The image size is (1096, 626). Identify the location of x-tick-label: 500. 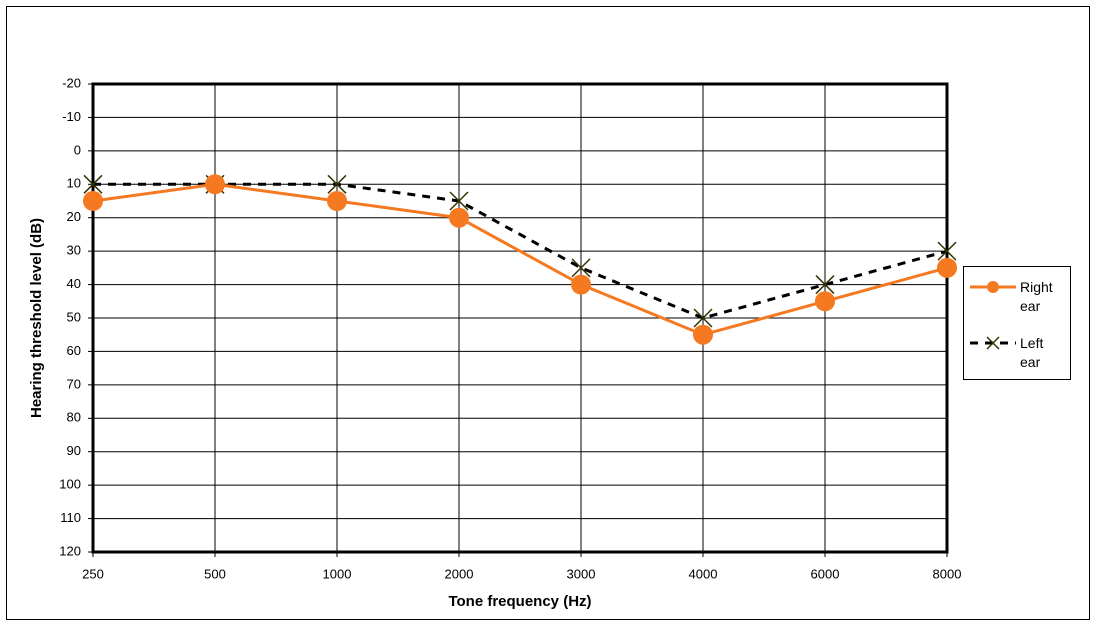
(215, 573).